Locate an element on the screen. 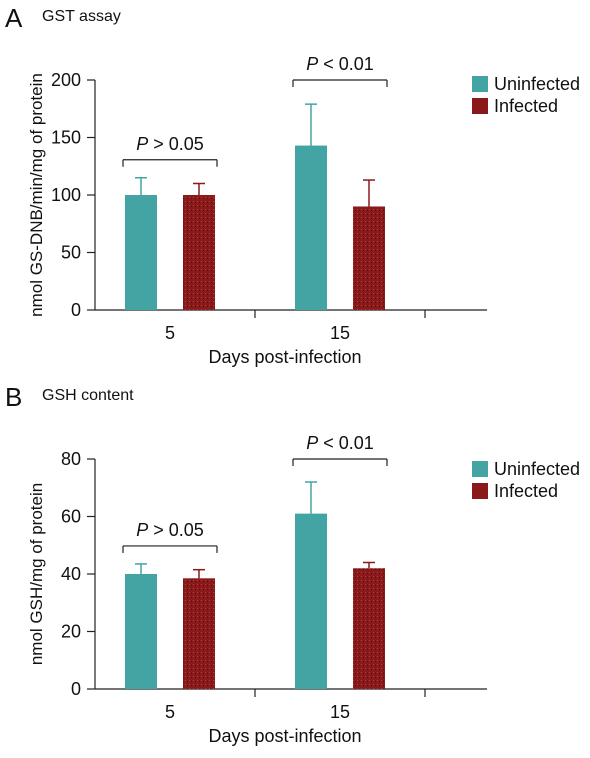  y-axis-title: nmol GSH/mg of protein is located at coordinates (36, 574).